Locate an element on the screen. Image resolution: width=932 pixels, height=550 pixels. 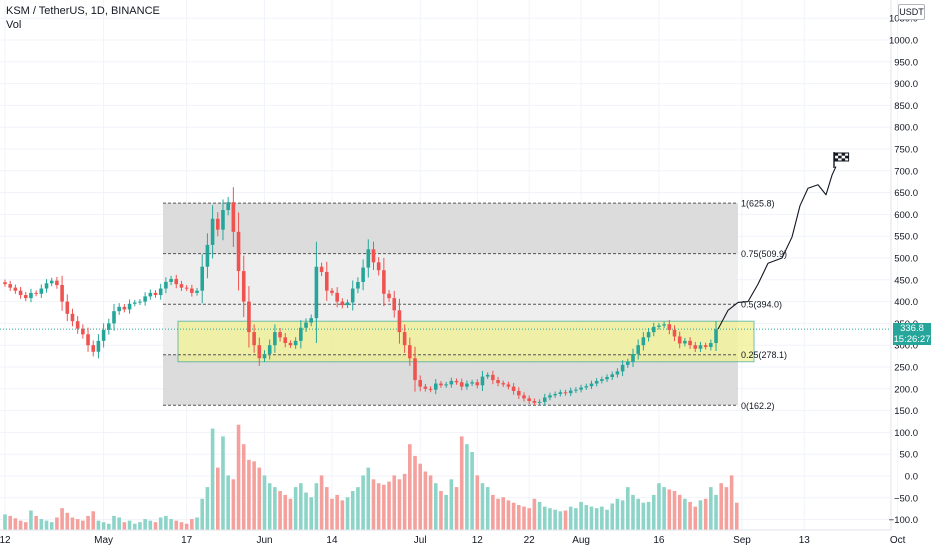
fib-level-label: 0(162.2) is located at coordinates (758, 406).